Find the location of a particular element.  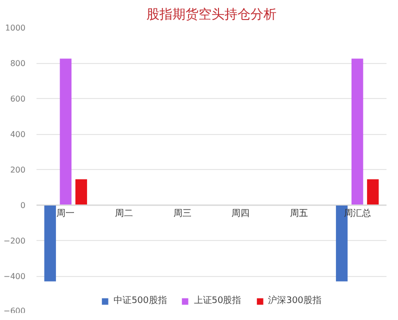

x-tick-label: 周一 is located at coordinates (65, 213).